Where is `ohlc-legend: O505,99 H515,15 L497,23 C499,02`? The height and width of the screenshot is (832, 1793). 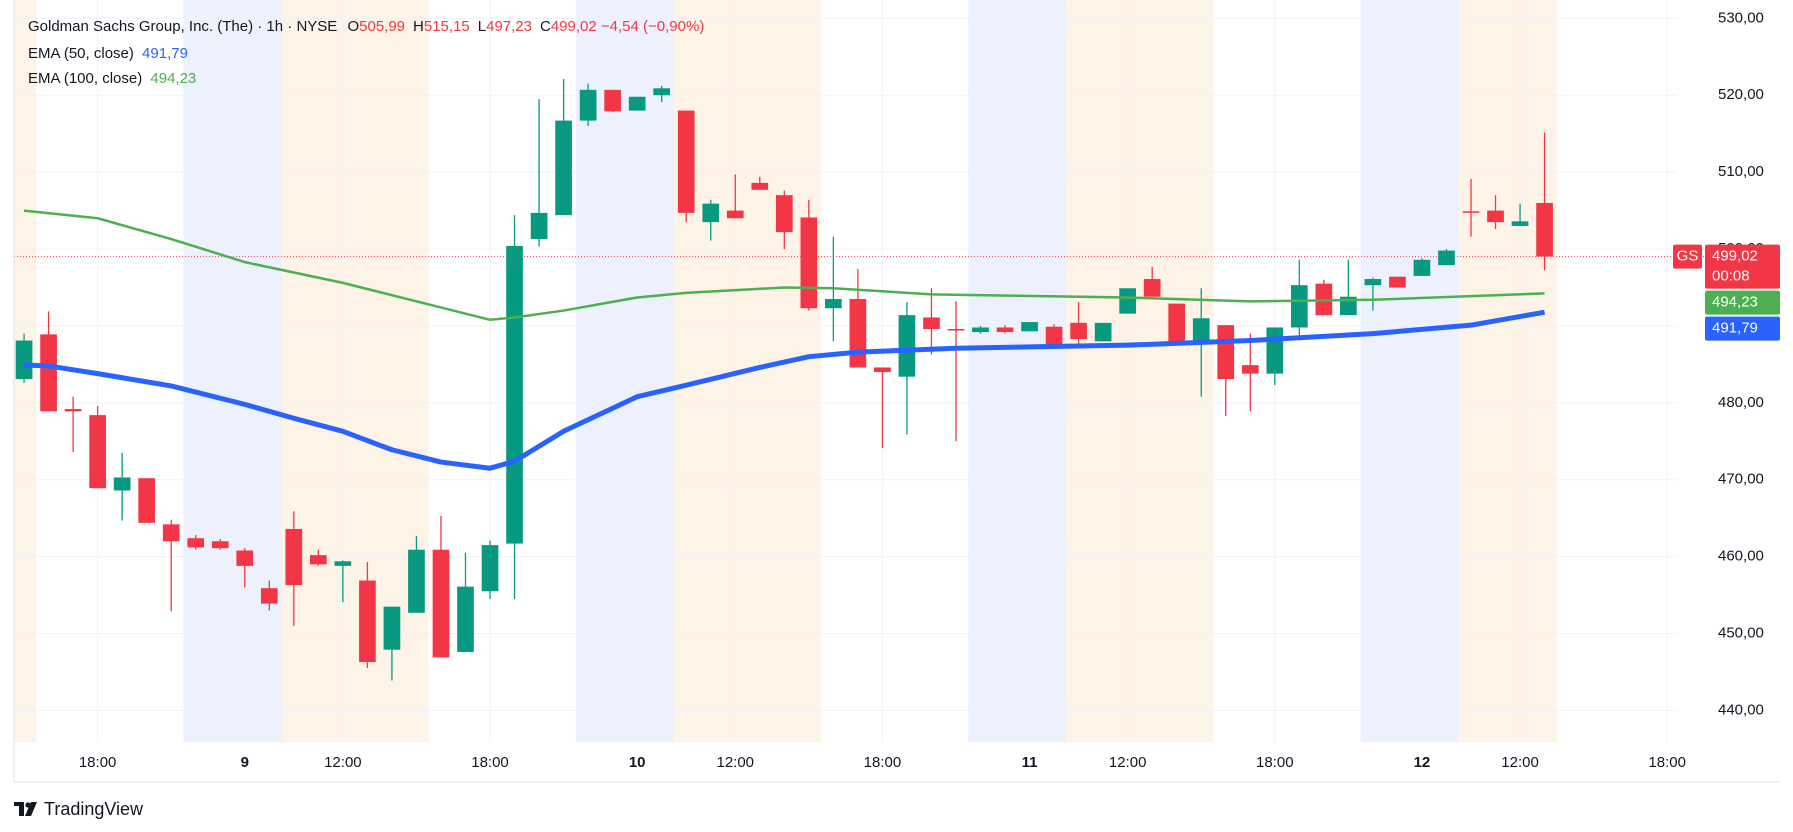
ohlc-legend: O505,99 H515,15 L497,23 C499,02 is located at coordinates (468, 26).